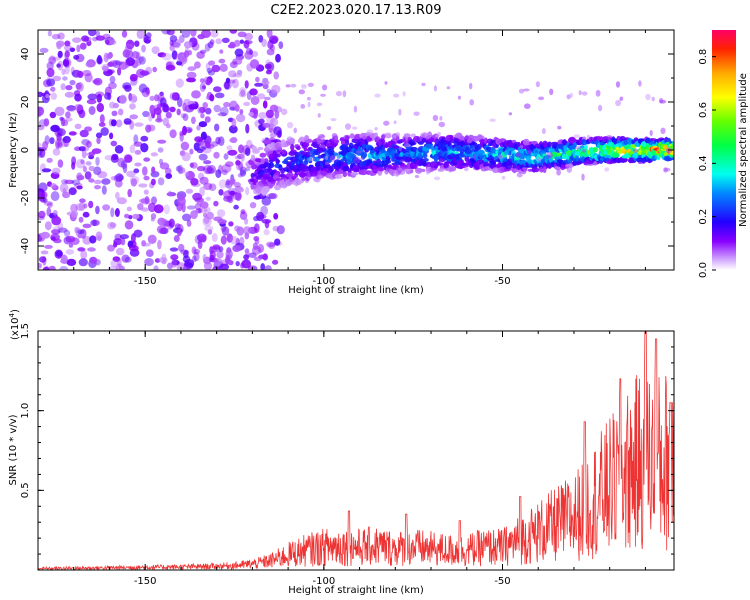 The height and width of the screenshot is (600, 750). I want to click on colorbar-label: Normalized spectral amplitude, so click(743, 150).